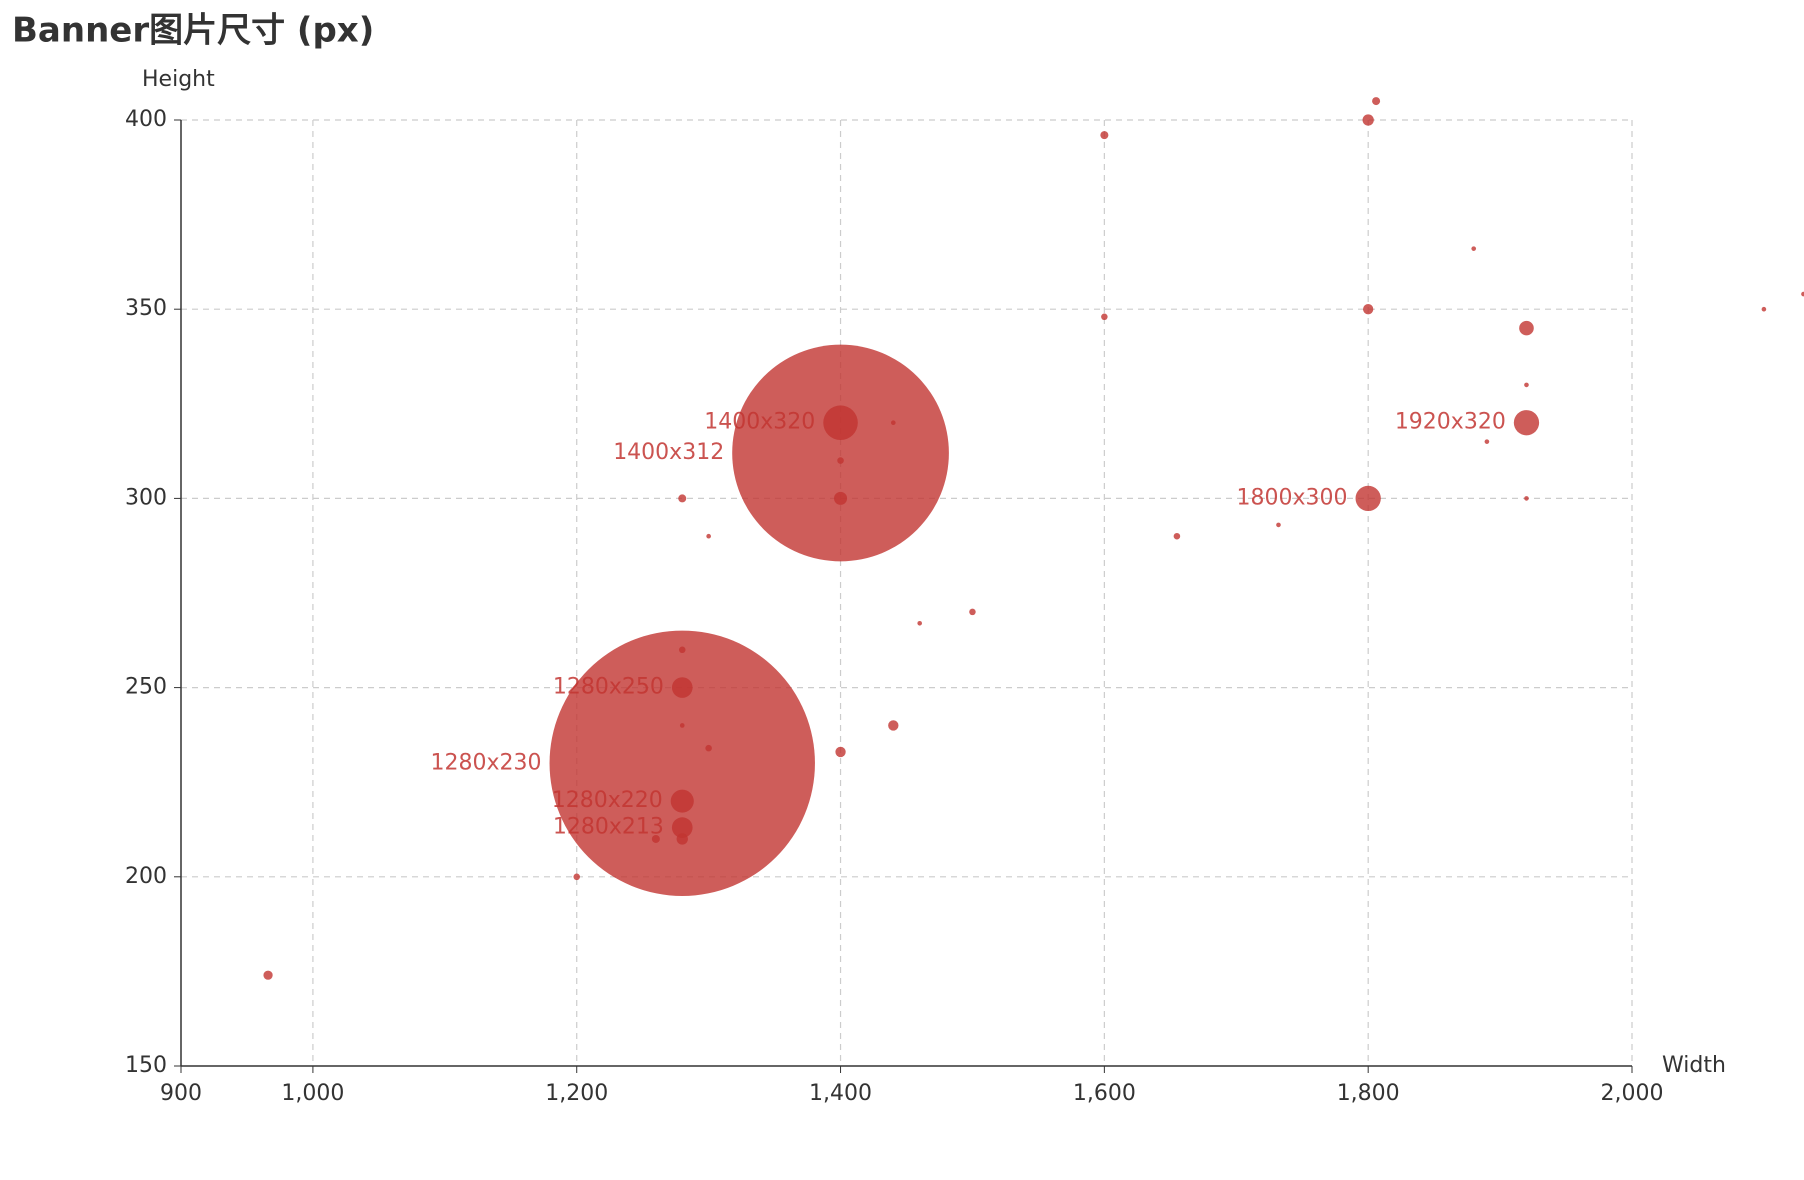  I want to click on data-label: 1400x312, so click(668, 452).